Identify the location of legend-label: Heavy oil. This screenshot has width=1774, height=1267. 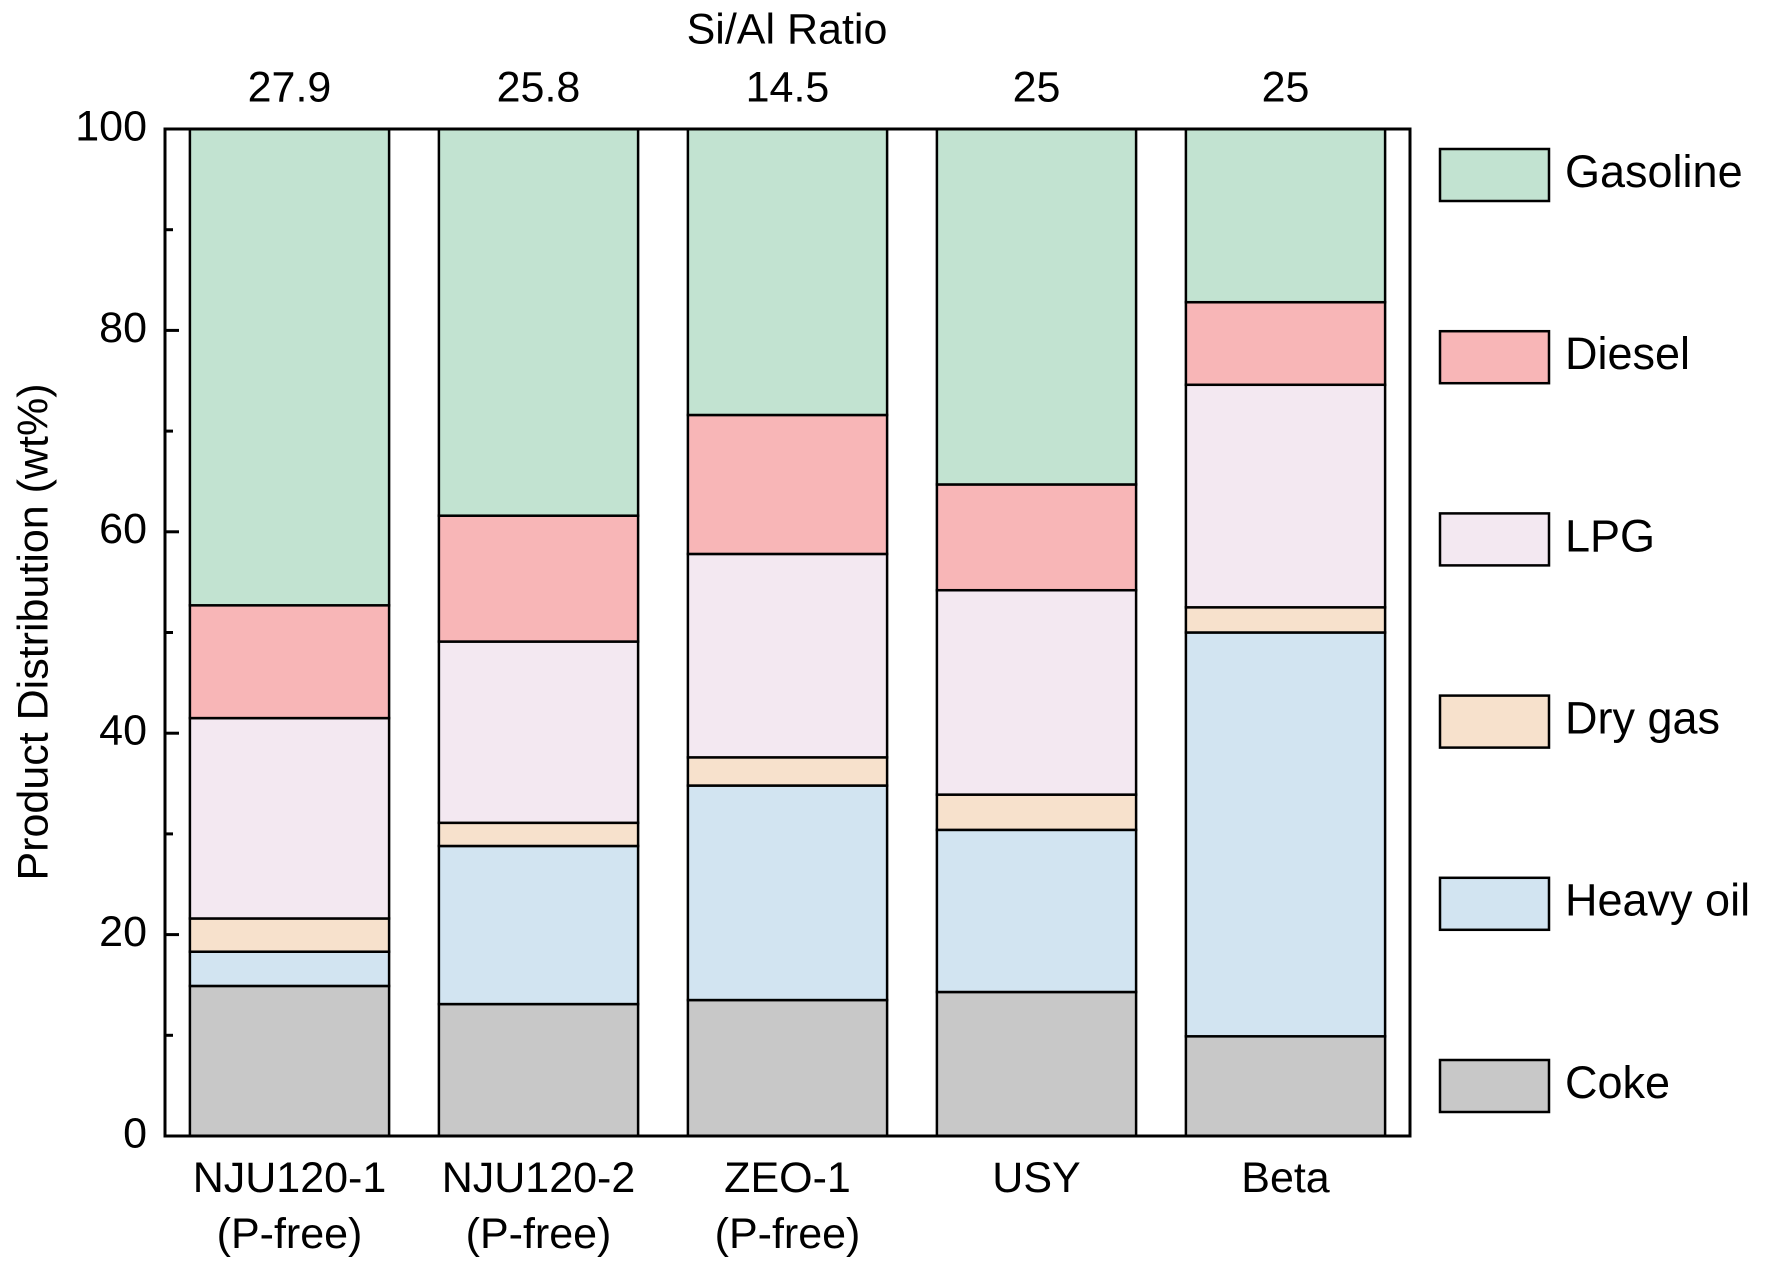
(1657, 900).